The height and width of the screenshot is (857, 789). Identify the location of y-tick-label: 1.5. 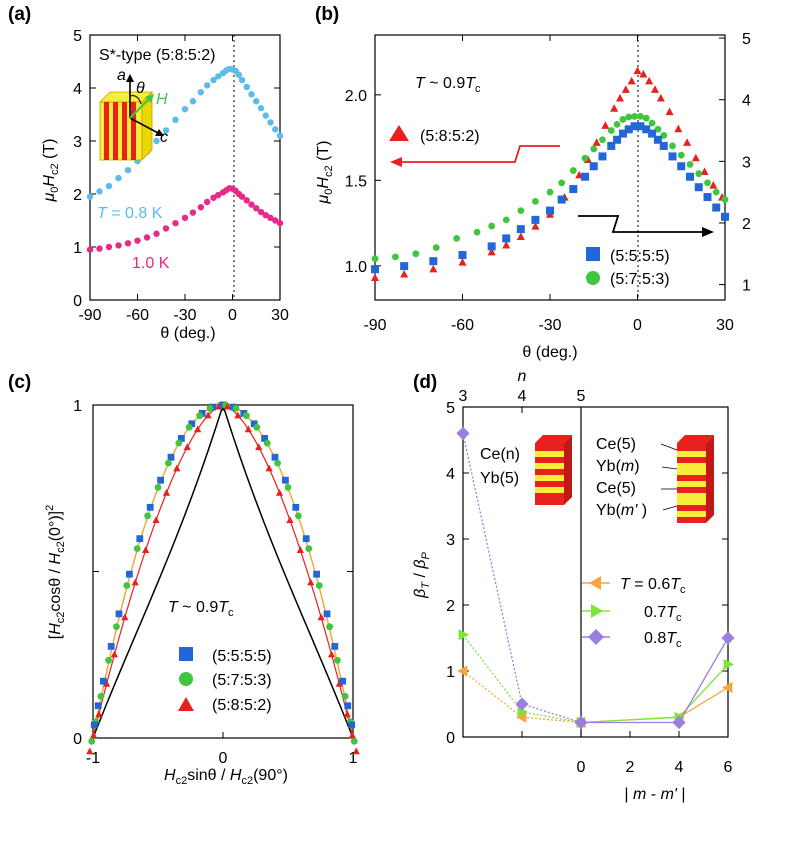
(356, 181).